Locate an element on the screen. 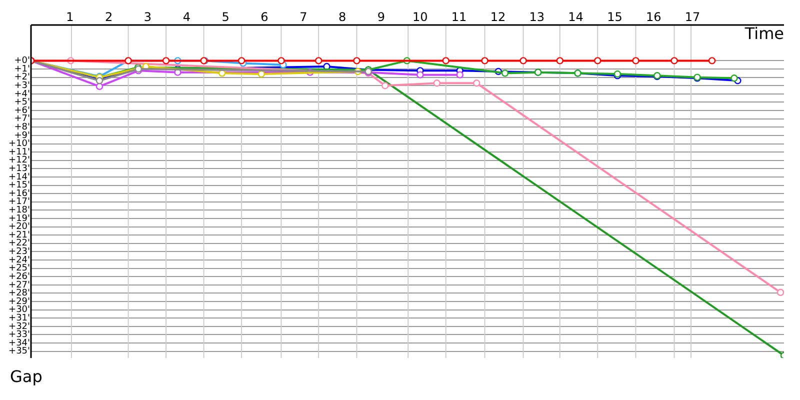 The image size is (800, 400). y-tick-label: +29' is located at coordinates (19, 301).